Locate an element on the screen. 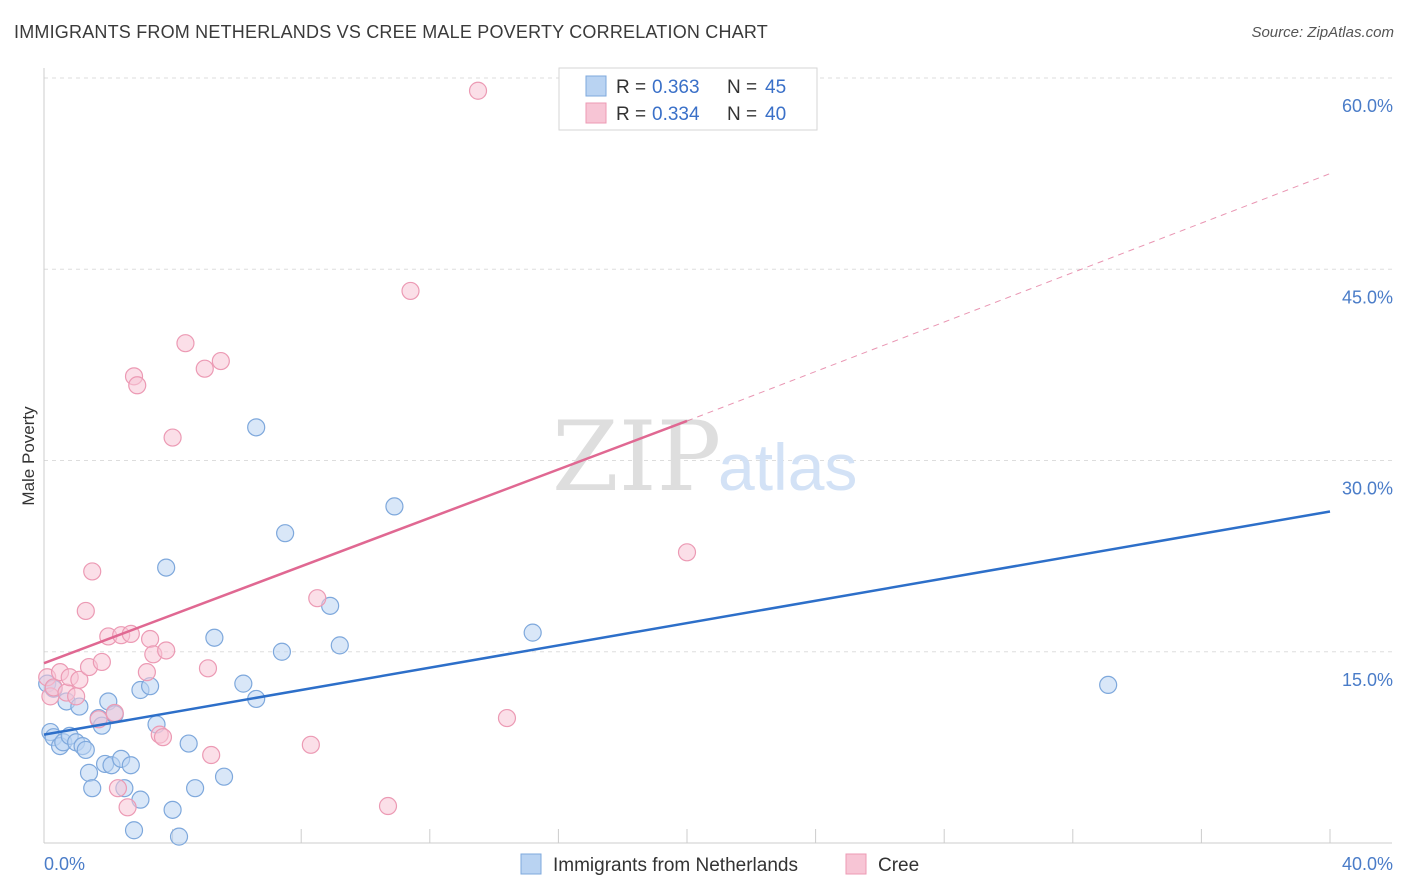  watermark-atlas: atlas is located at coordinates (787, 467).